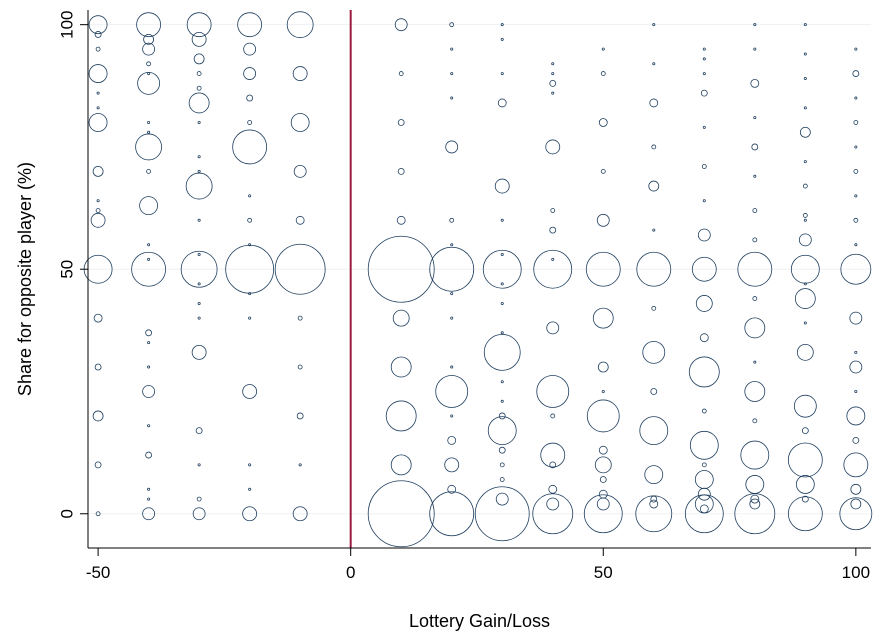  What do you see at coordinates (66, 269) in the screenshot?
I see `y-tick-label: 50` at bounding box center [66, 269].